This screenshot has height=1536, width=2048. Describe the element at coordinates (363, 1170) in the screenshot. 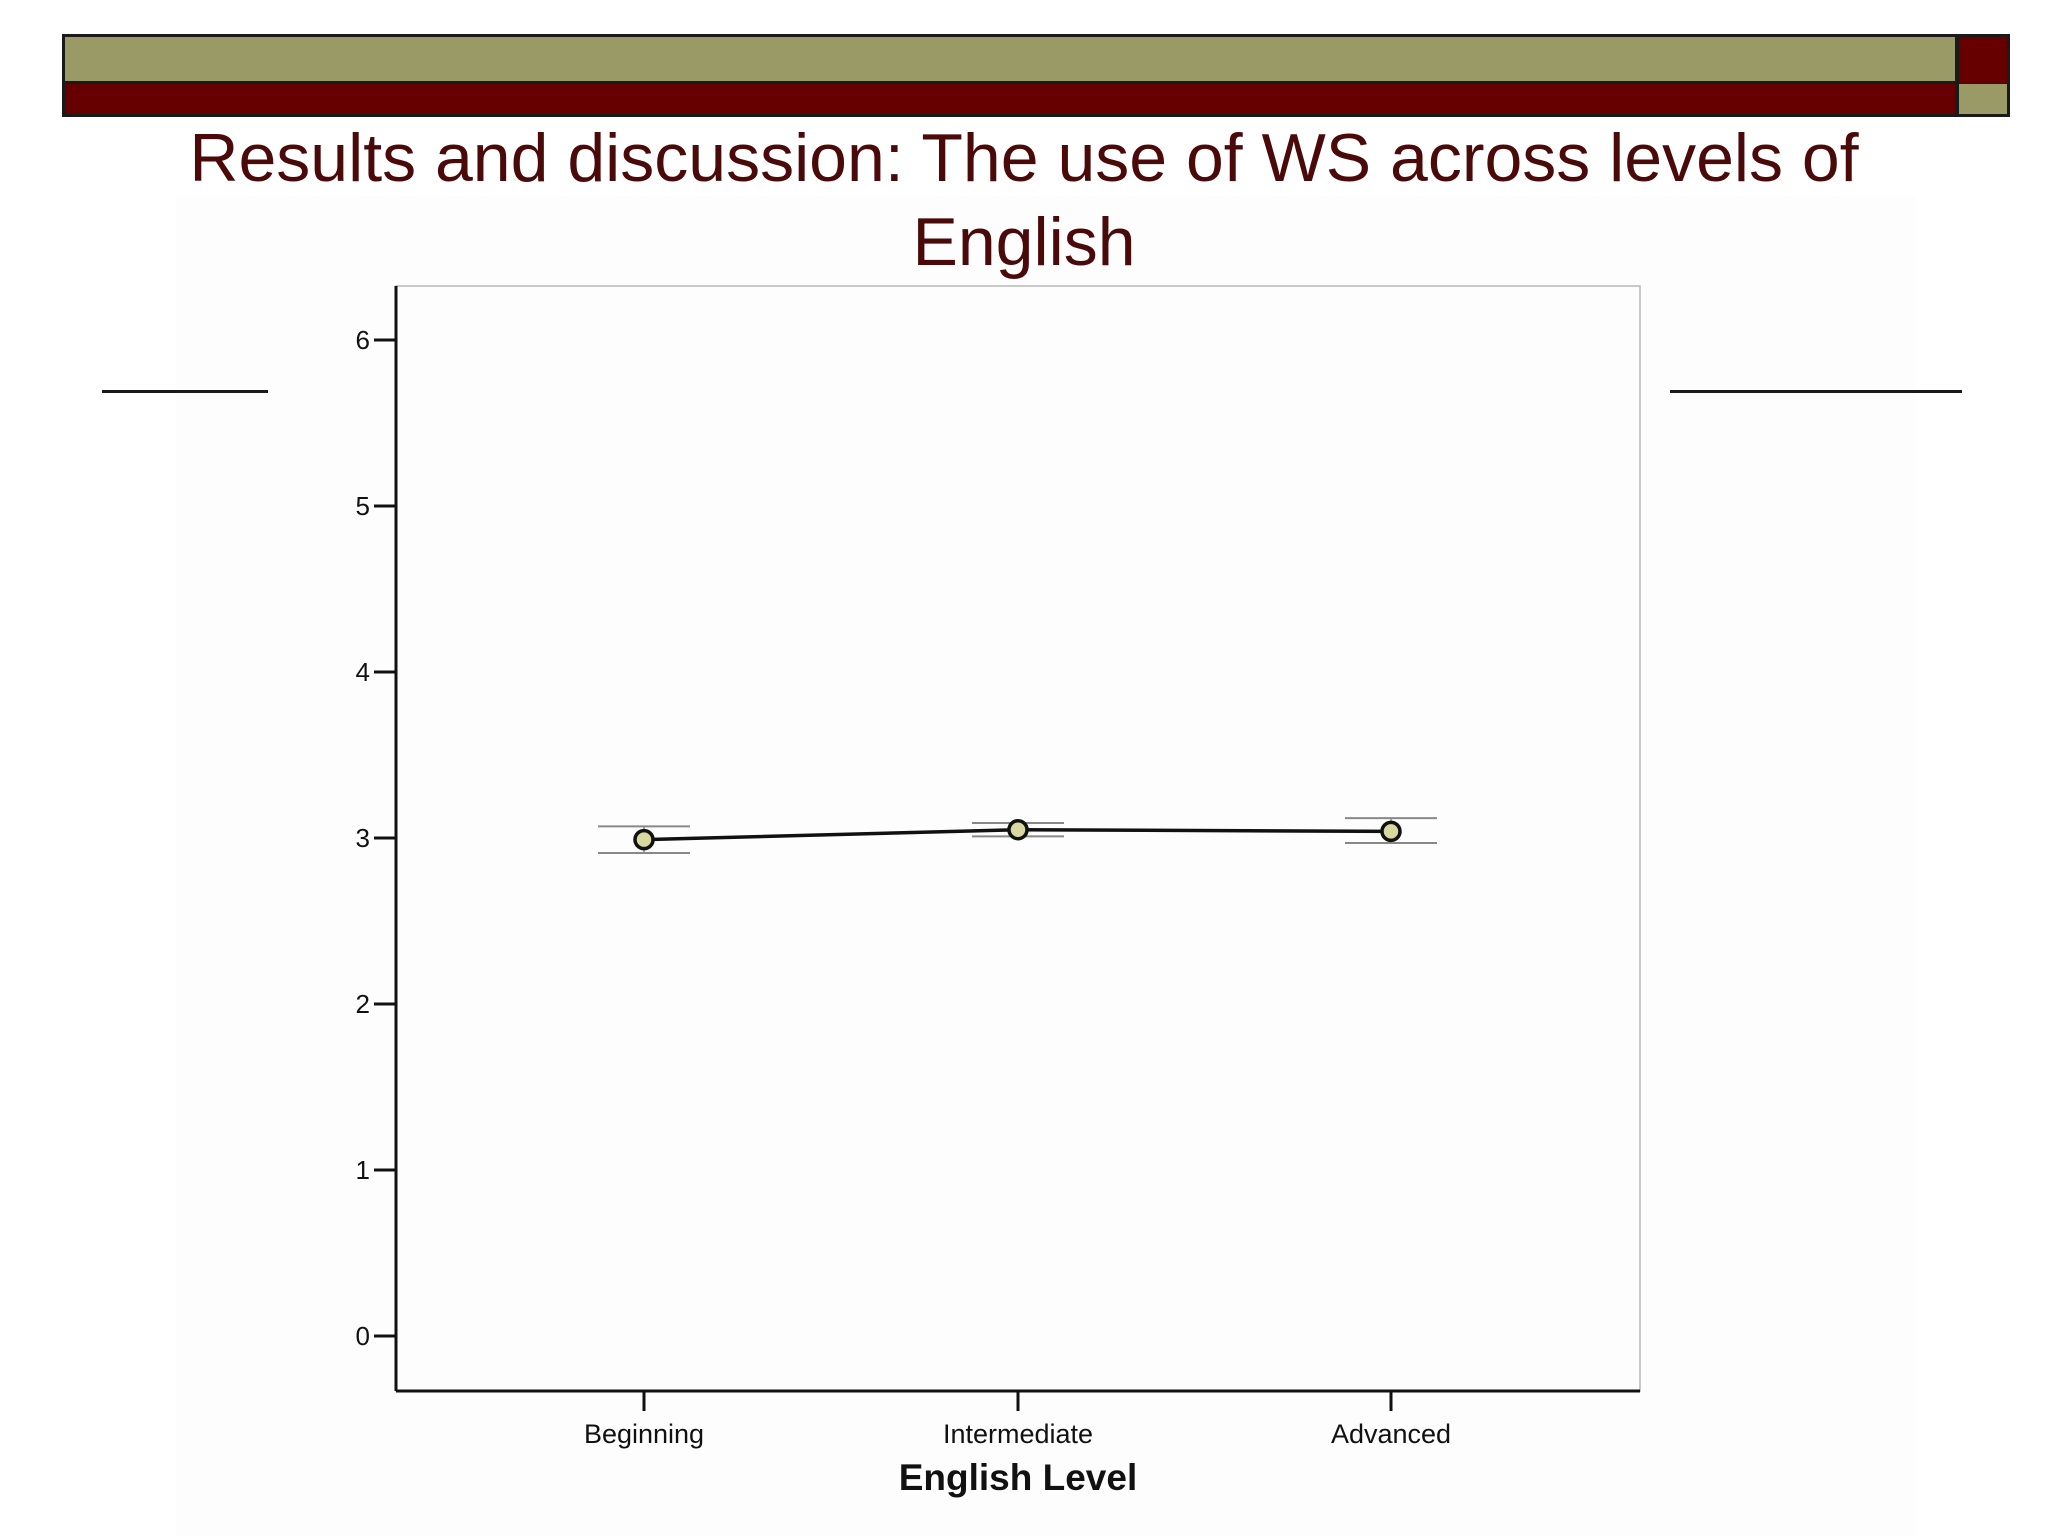

I see `y-tick-label: 1` at that location.